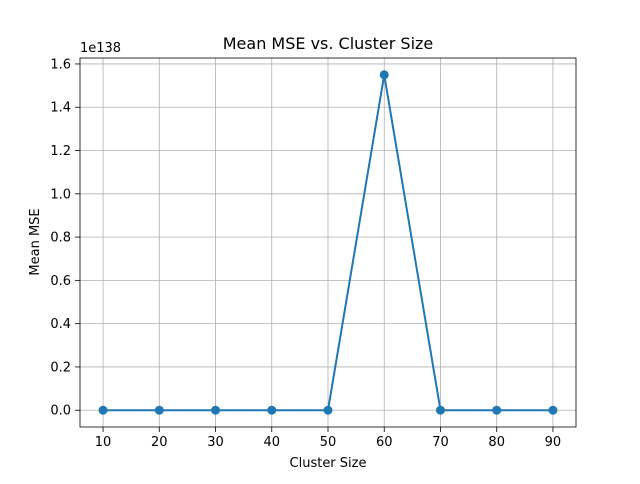  I want to click on x-tick-label: 30, so click(215, 442).